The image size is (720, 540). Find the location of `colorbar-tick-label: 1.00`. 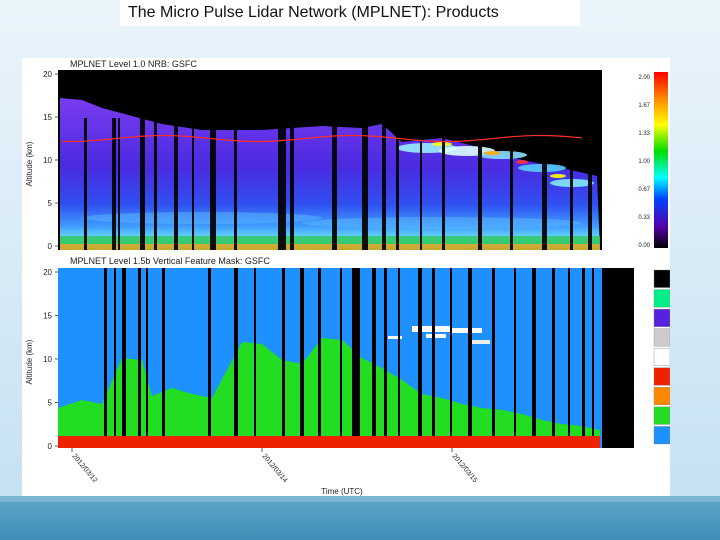

colorbar-tick-label: 1.00 is located at coordinates (644, 162).